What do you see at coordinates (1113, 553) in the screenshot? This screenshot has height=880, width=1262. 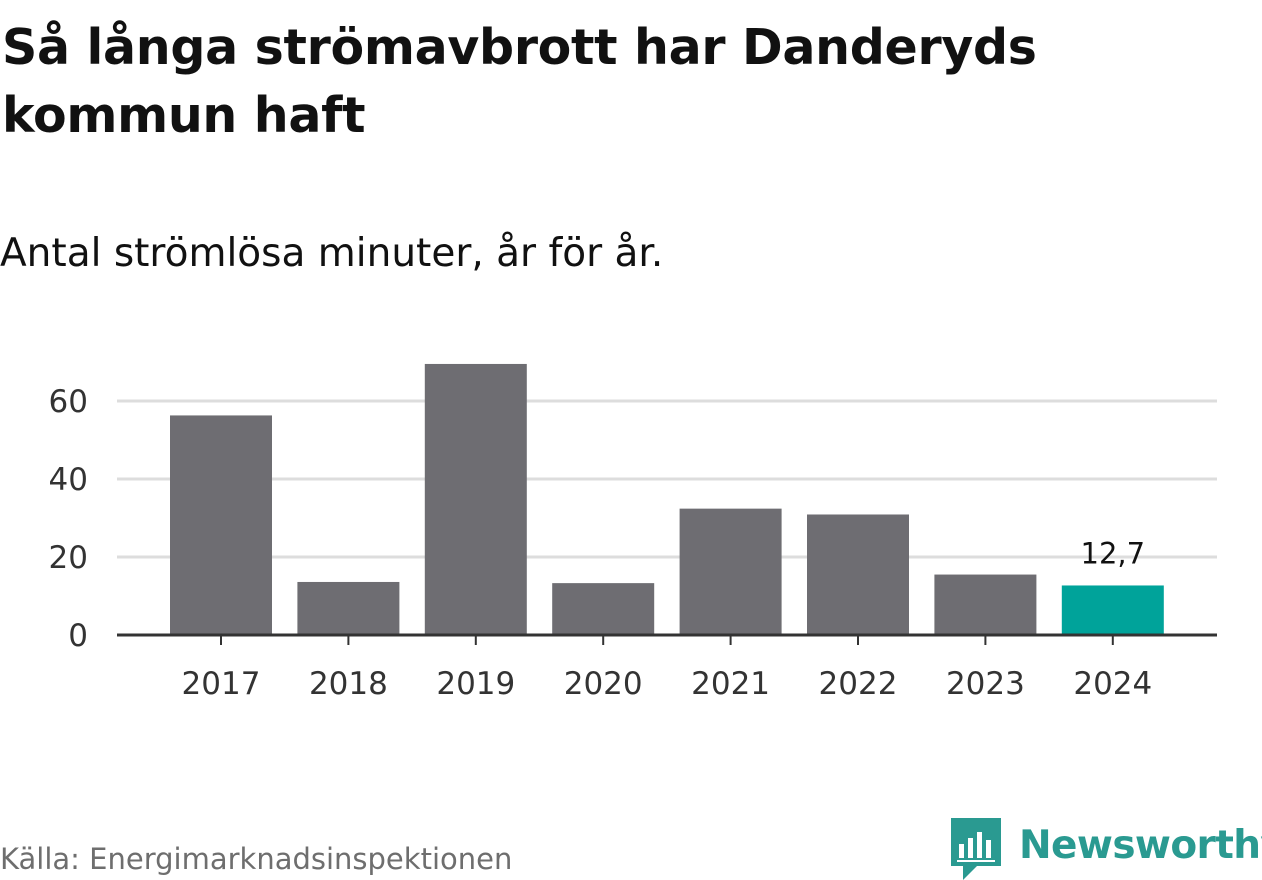 I see `data-label: 12,7` at bounding box center [1113, 553].